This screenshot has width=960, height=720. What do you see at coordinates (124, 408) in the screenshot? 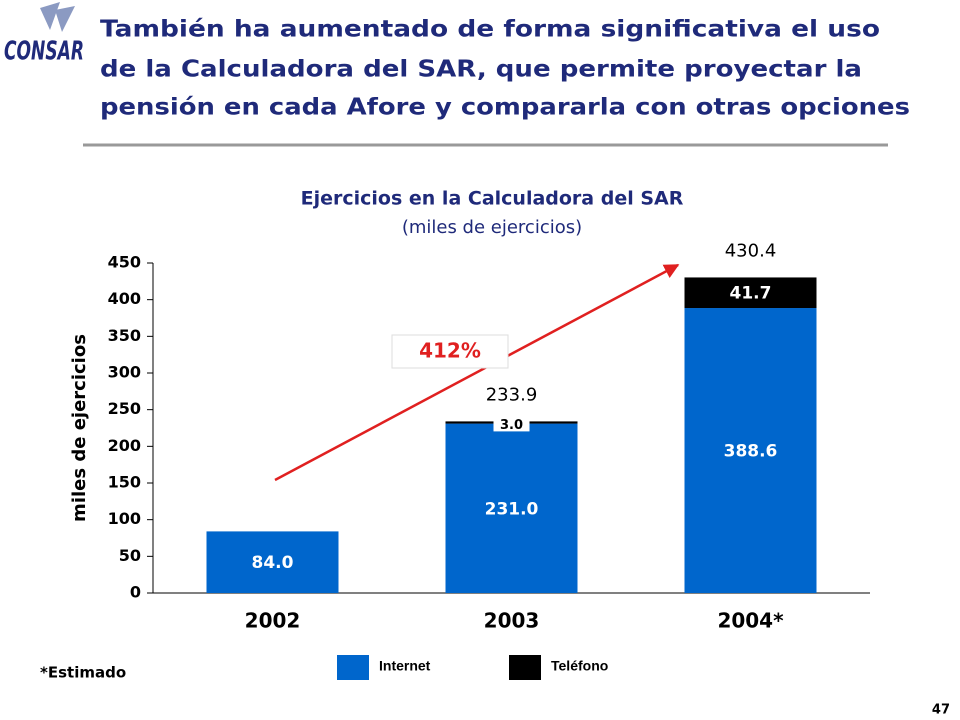
I see `y-tick-label: 250` at bounding box center [124, 408].